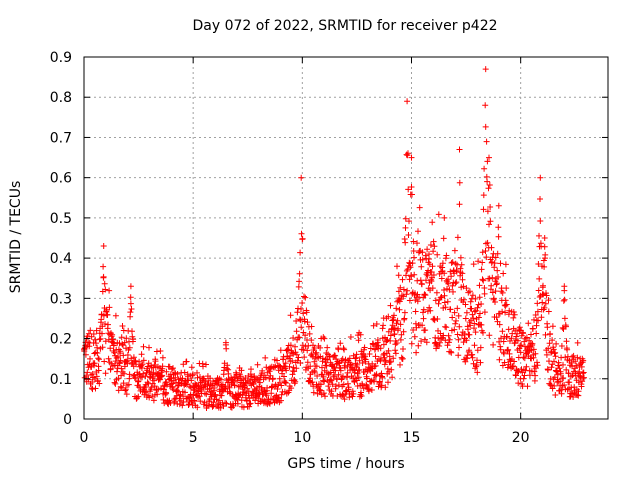 The width and height of the screenshot is (640, 480). What do you see at coordinates (346, 464) in the screenshot?
I see `x-axis-label: GPS time / hours` at bounding box center [346, 464].